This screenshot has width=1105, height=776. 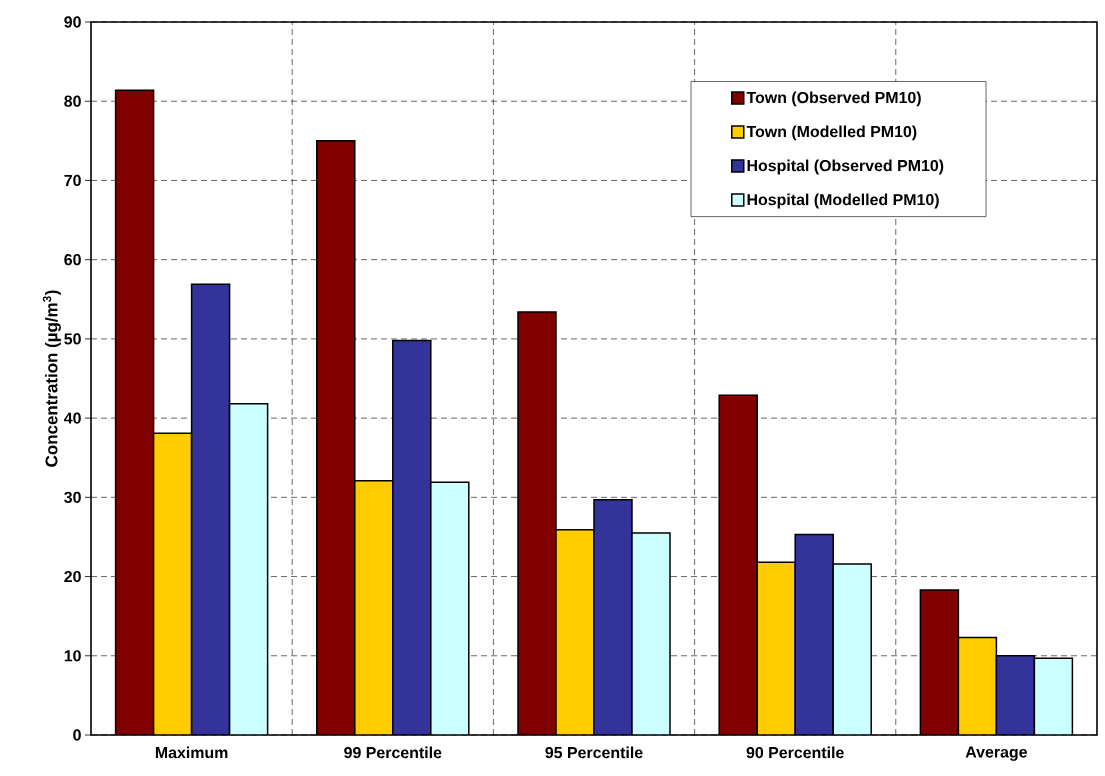 What do you see at coordinates (833, 99) in the screenshot?
I see `legend-label: Town (Observed PM10)` at bounding box center [833, 99].